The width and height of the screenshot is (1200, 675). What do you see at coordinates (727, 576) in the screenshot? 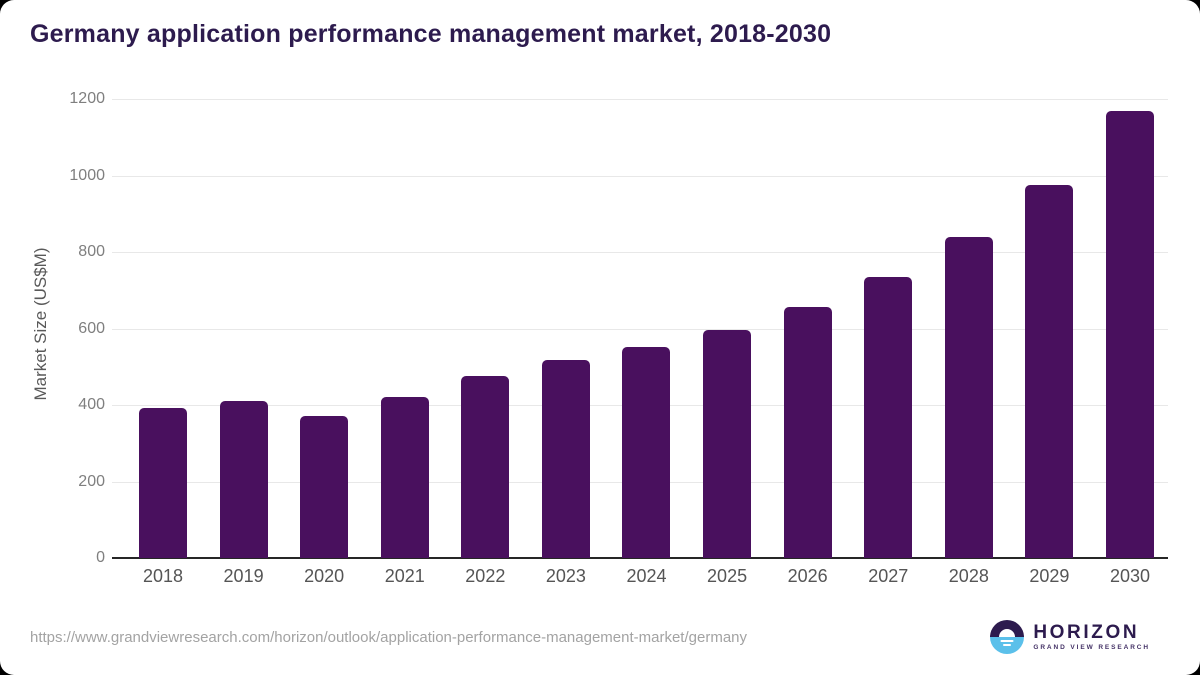
I see `x-tick-label-2025: 2025` at bounding box center [727, 576].